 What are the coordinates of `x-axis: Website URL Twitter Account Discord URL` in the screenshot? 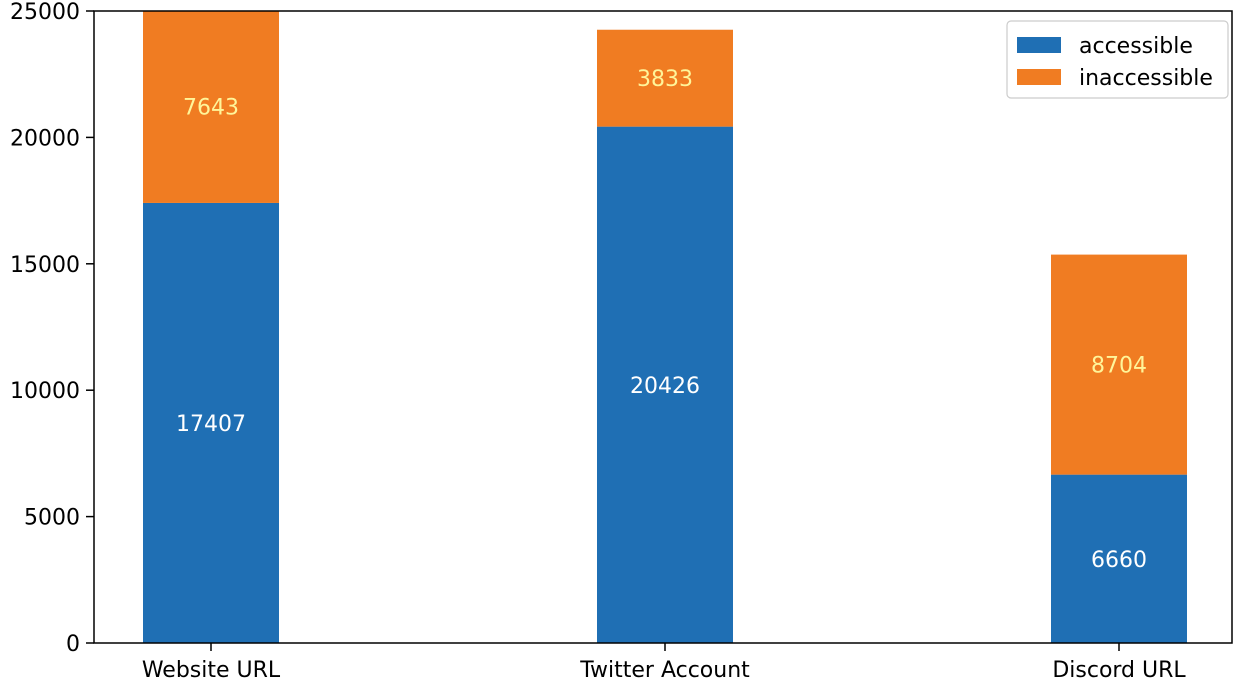 It's located at (664, 663).